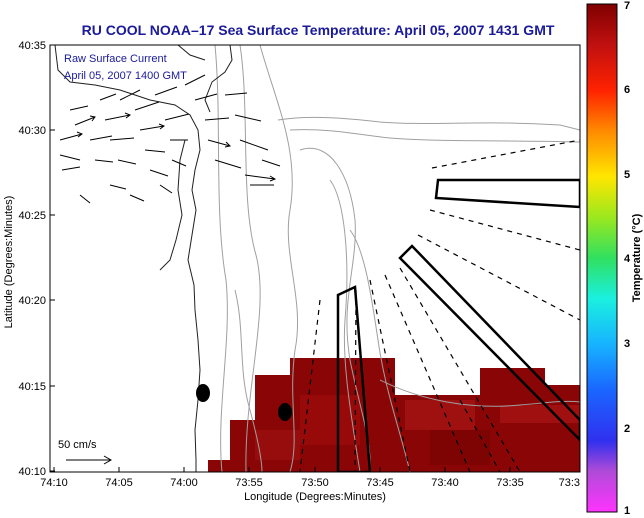 Image resolution: width=644 pixels, height=518 pixels. I want to click on x-tick-label: 73:50, so click(315, 483).